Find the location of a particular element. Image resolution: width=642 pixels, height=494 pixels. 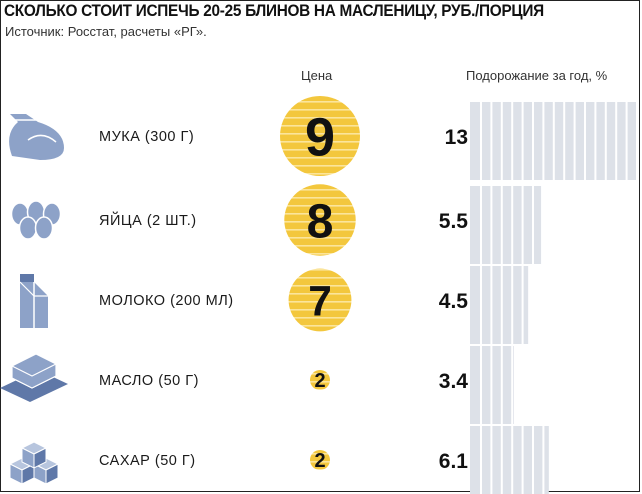

source-note: Источник: Росстат, расчеты «РГ». is located at coordinates (106, 31).